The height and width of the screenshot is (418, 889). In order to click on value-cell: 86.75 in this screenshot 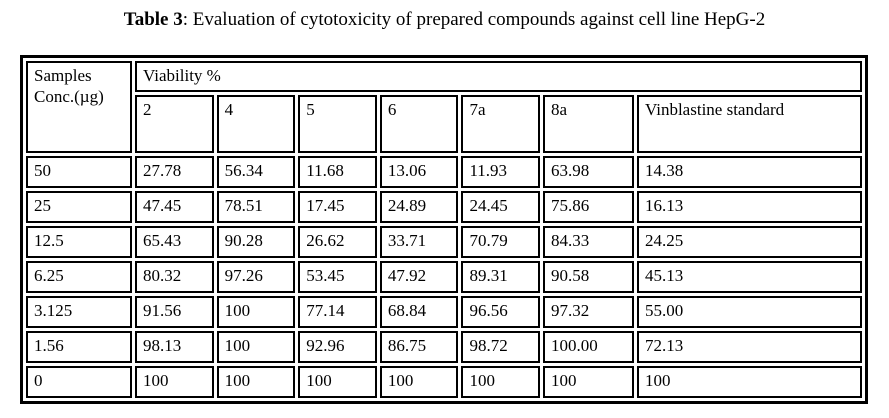, I will do `click(419, 347)`.